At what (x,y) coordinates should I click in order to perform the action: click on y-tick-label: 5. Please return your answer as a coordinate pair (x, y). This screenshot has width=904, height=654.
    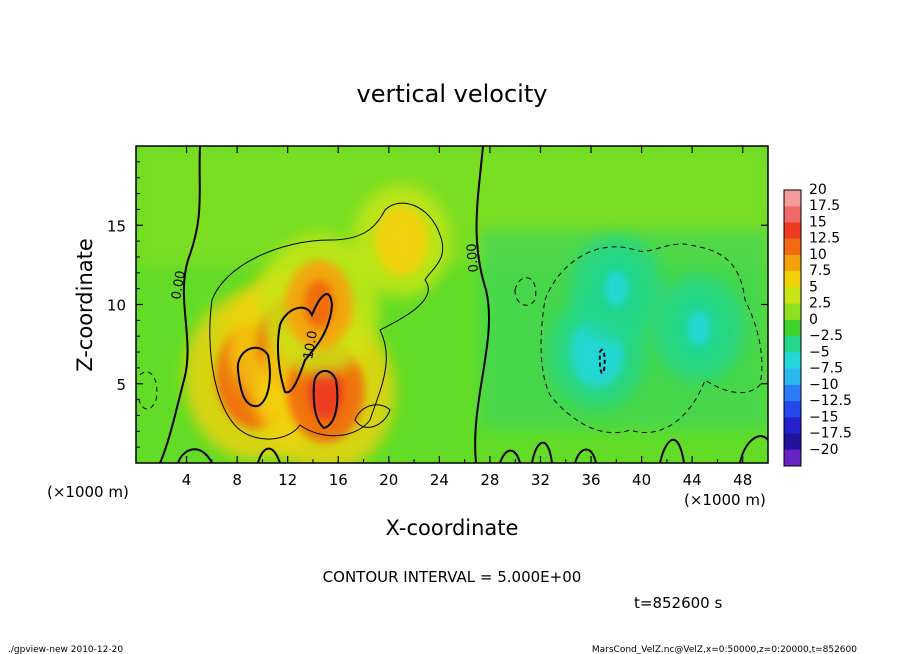
    Looking at the image, I should click on (121, 385).